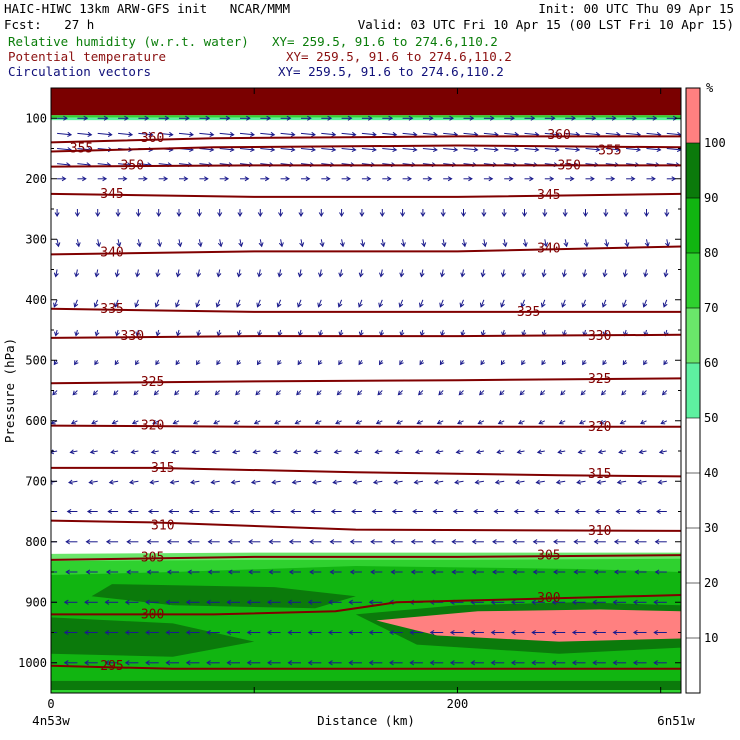  What do you see at coordinates (599, 379) in the screenshot?
I see `theta-contour-label: 325` at bounding box center [599, 379].